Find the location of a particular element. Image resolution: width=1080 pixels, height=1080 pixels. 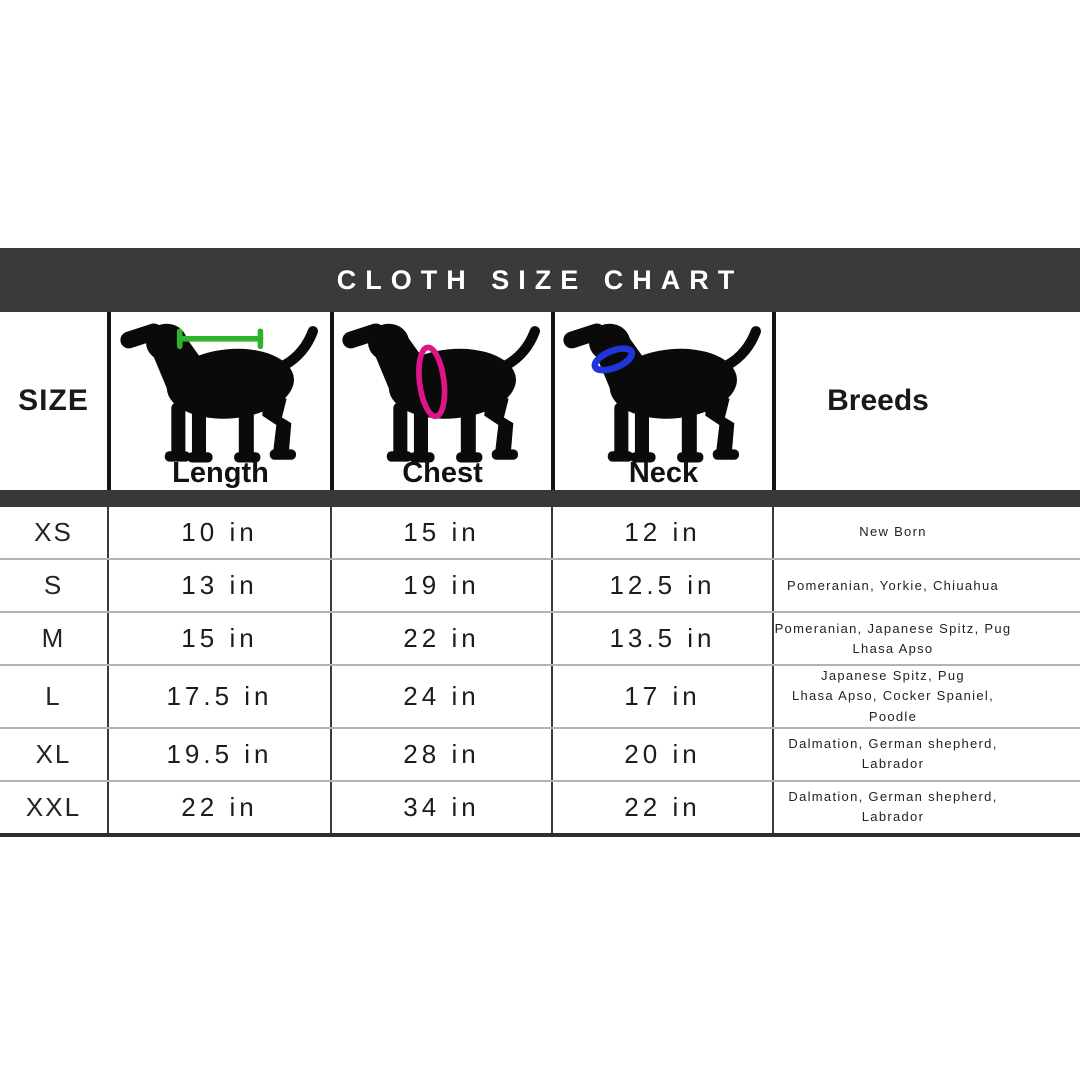

neck-value: 12 in is located at coordinates (661, 533).